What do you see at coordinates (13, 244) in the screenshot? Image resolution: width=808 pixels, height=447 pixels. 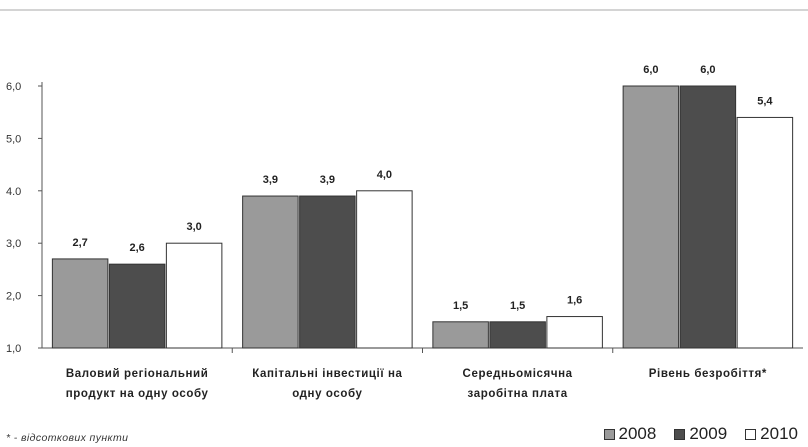 I see `y-tick-label: 3,0` at bounding box center [13, 244].